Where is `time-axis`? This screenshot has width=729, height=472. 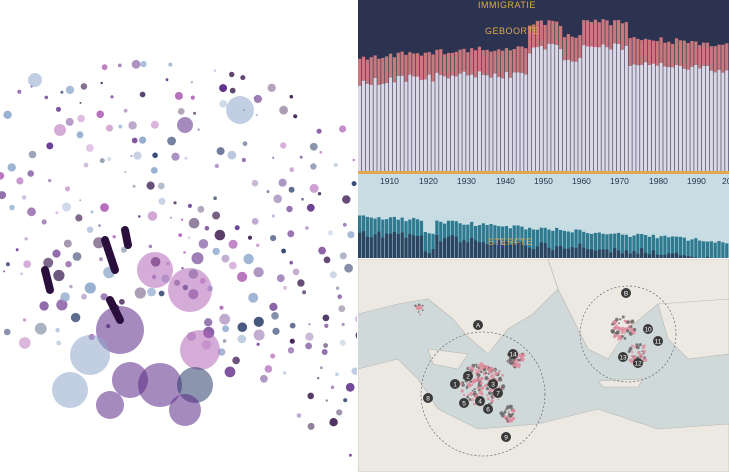
time-axis is located at coordinates (543, 172).